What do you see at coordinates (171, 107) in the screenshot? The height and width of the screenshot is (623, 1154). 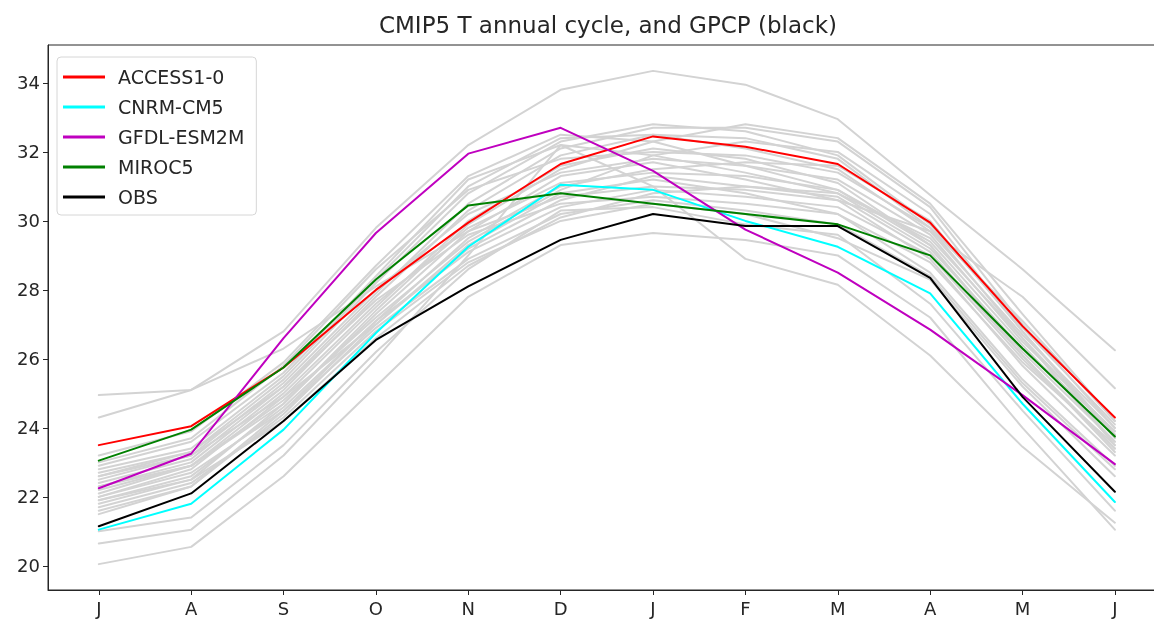 I see `legend-label: CNRM-CM5` at bounding box center [171, 107].